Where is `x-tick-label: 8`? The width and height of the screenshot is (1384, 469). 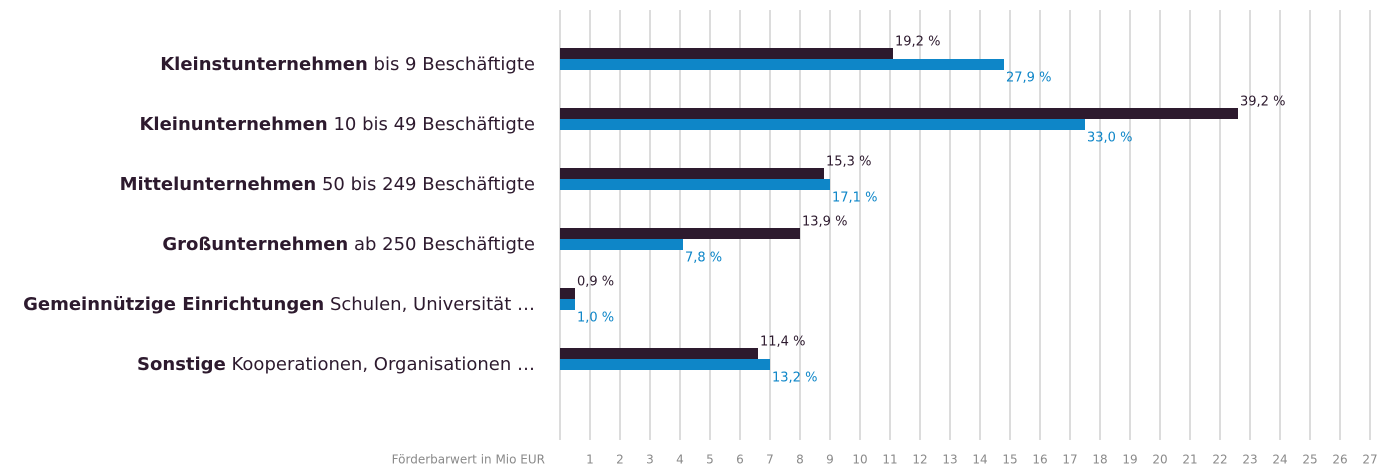 x-tick-label: 8 is located at coordinates (800, 460).